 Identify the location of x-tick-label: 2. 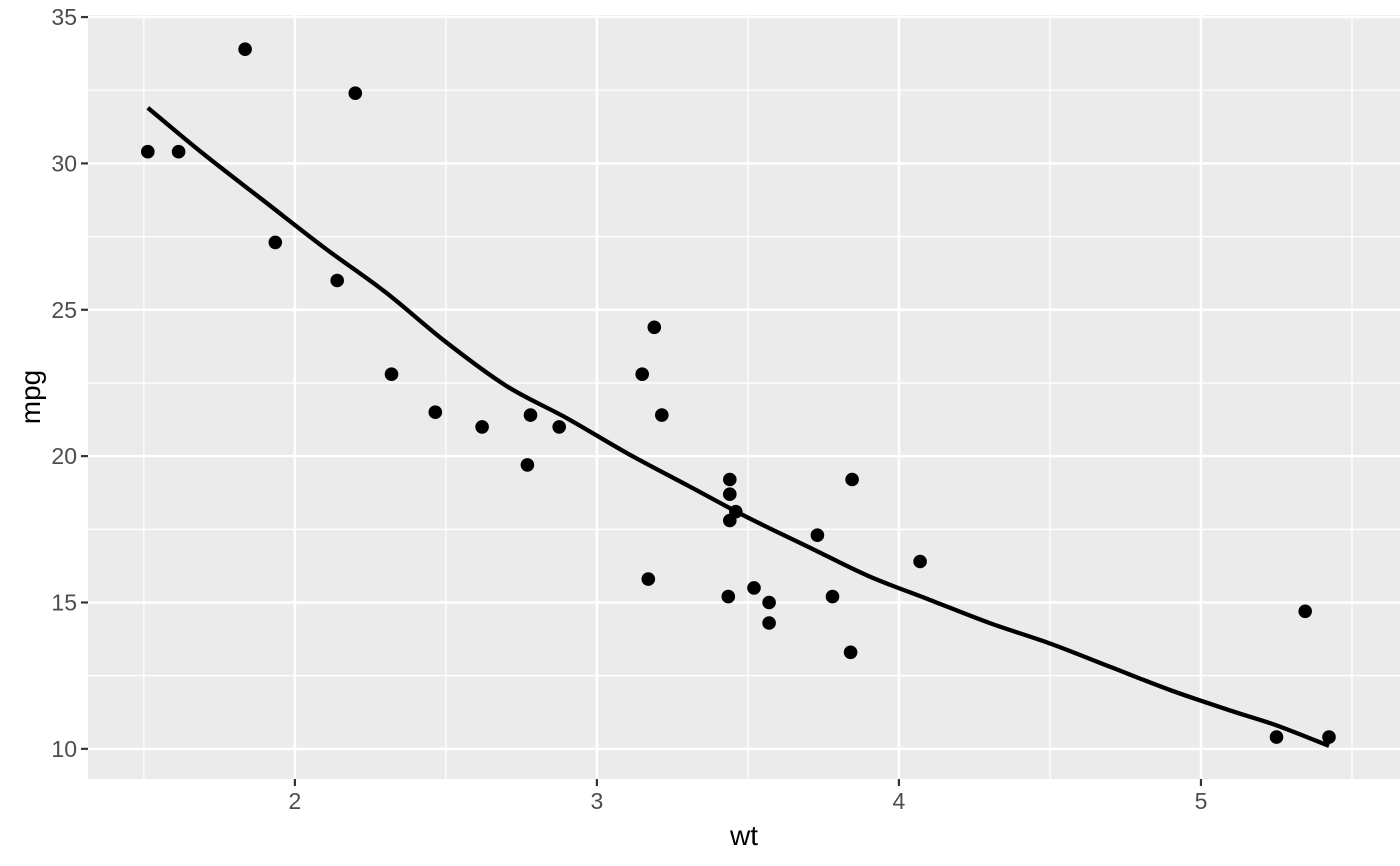
(294, 801).